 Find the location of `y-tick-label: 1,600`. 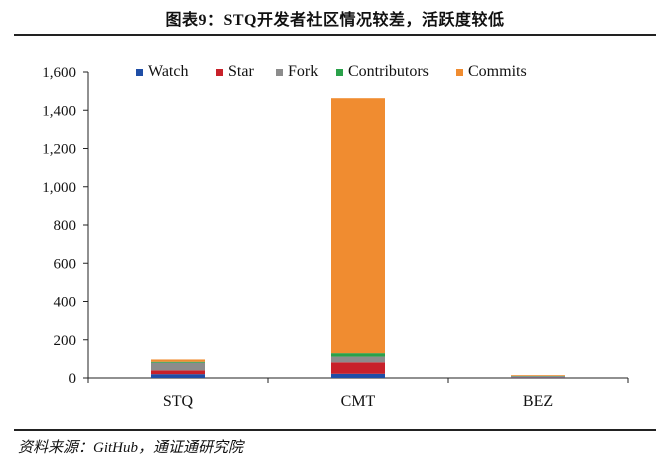

y-tick-label: 1,600 is located at coordinates (59, 73).